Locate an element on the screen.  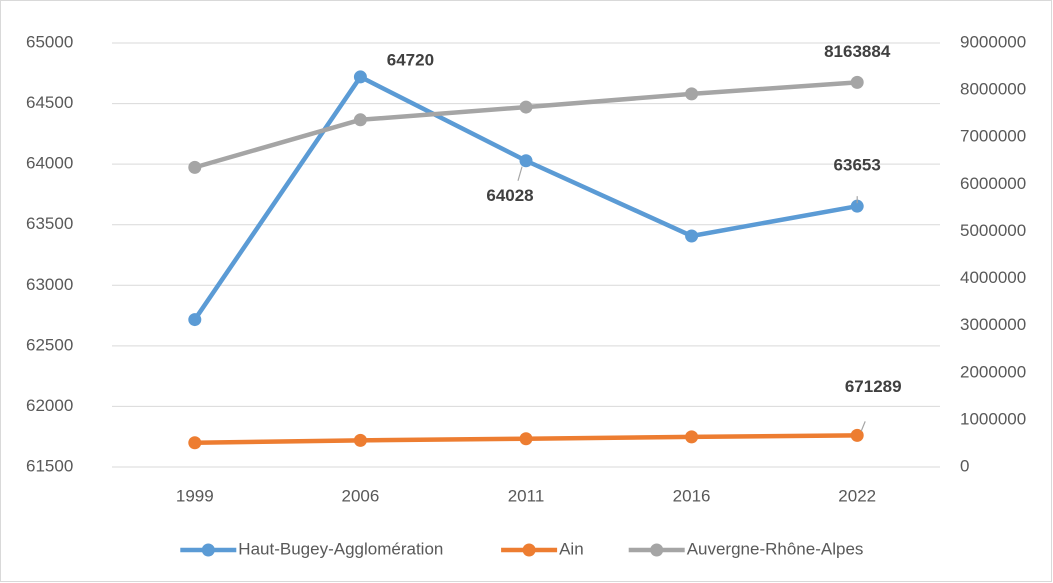
y-tick-label: 64000 is located at coordinates (49, 163).